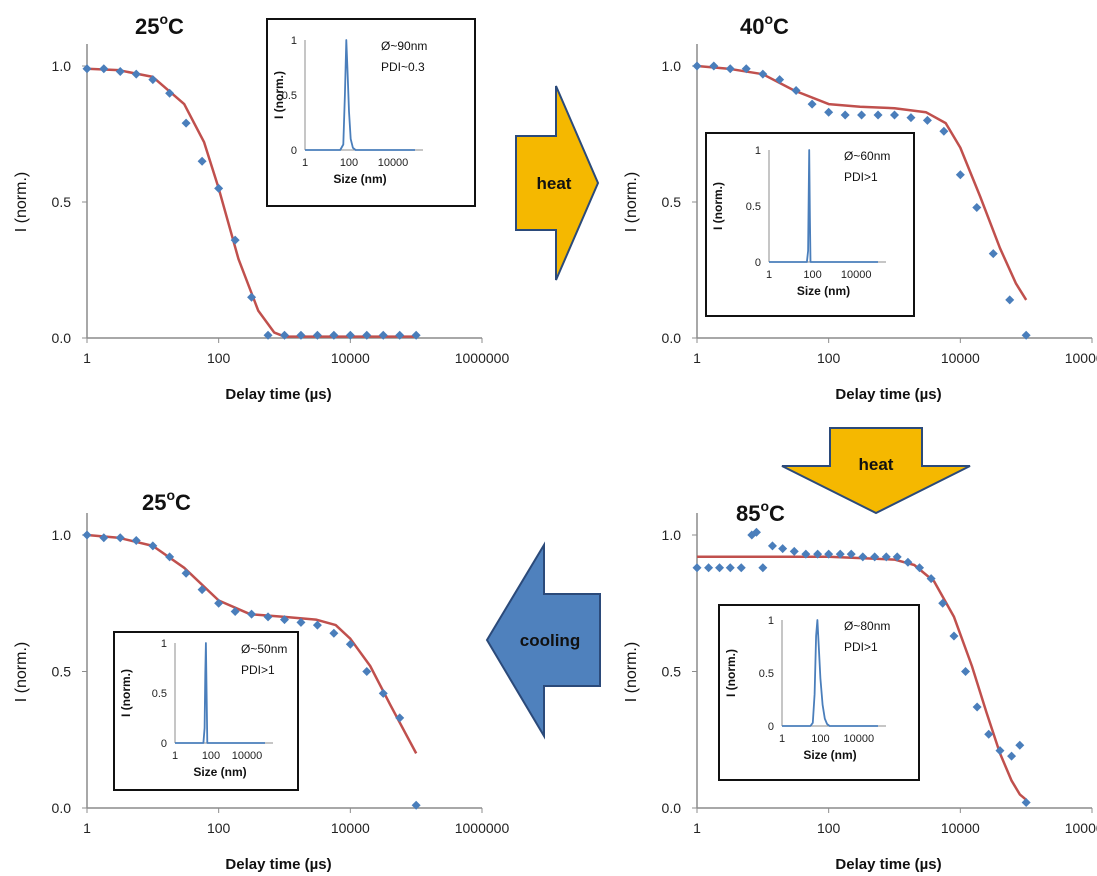 The height and width of the screenshot is (876, 1097). What do you see at coordinates (294, 41) in the screenshot?
I see `inset-y-tick-label: 1` at bounding box center [294, 41].